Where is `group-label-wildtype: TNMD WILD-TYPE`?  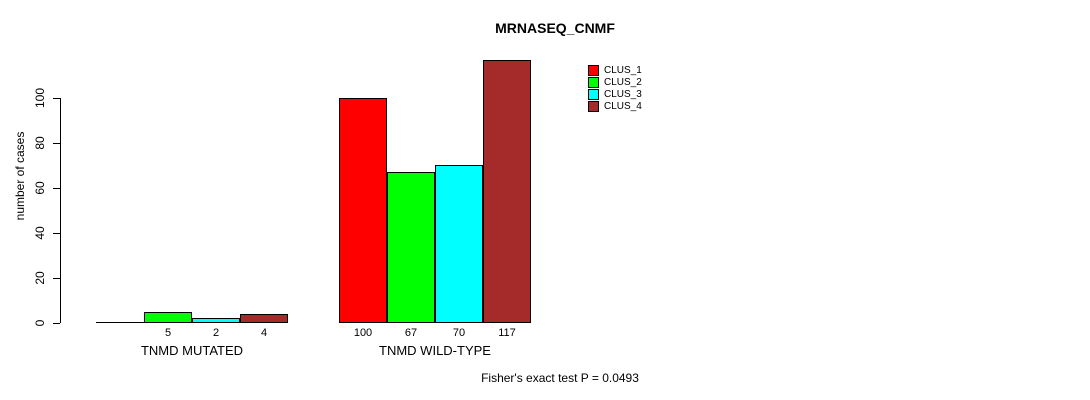 group-label-wildtype: TNMD WILD-TYPE is located at coordinates (435, 350).